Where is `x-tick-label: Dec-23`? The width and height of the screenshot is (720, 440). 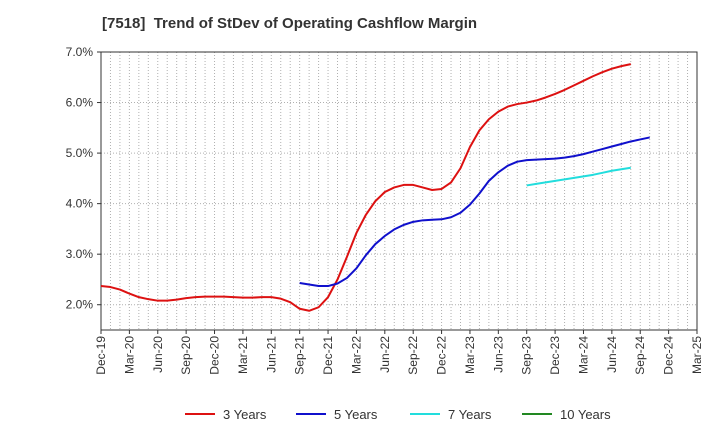 x-tick-label: Dec-23 is located at coordinates (555, 355).